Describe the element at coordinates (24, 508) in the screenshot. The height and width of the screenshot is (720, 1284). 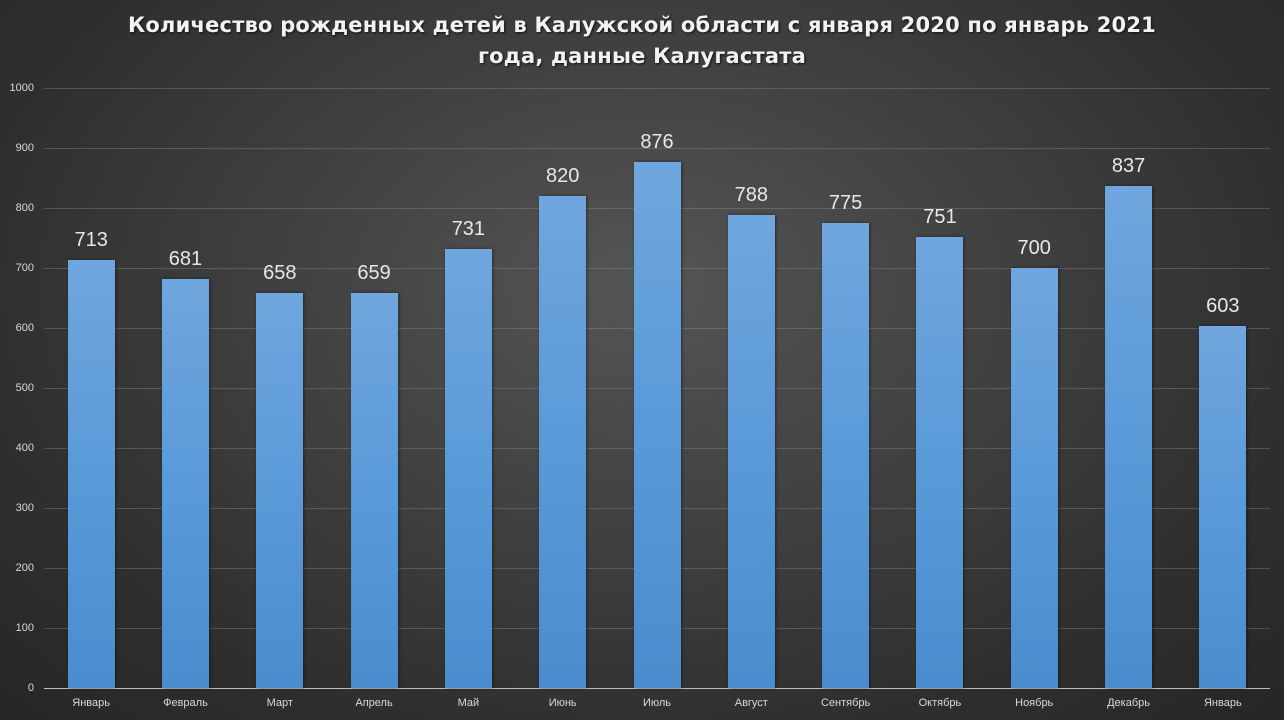
I see `y-tick-label: 300` at that location.